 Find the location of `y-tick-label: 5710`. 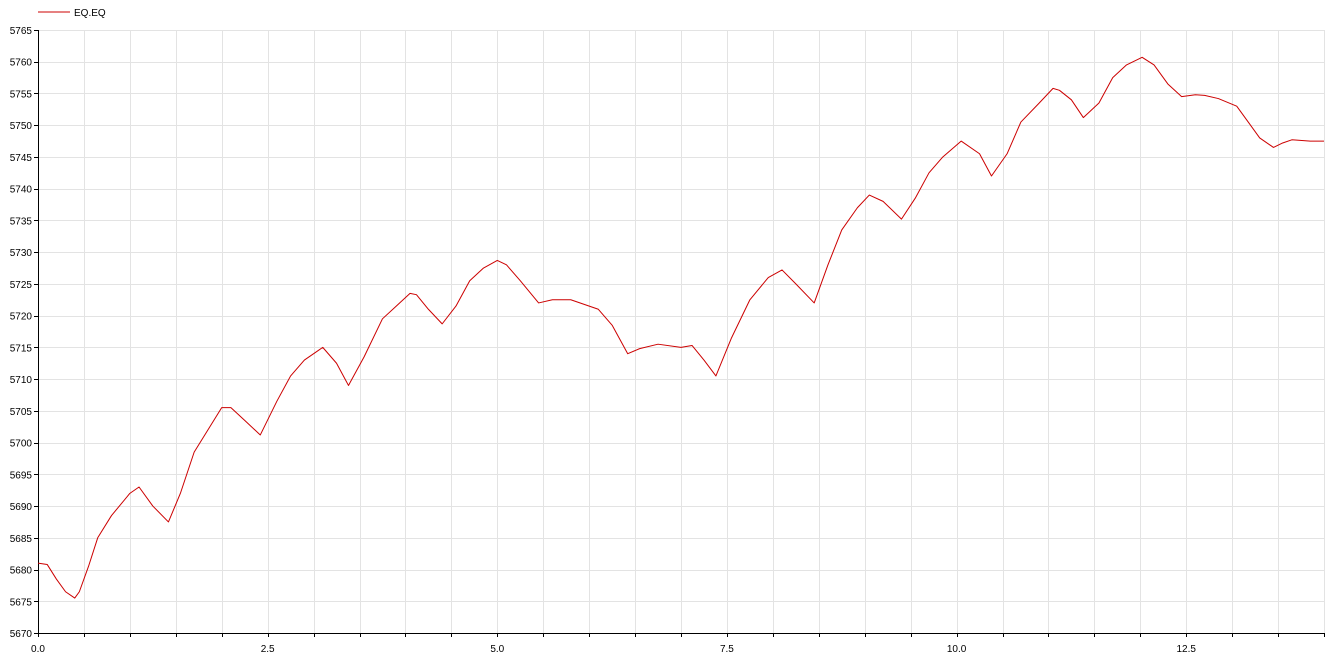

y-tick-label: 5710 is located at coordinates (21, 380).